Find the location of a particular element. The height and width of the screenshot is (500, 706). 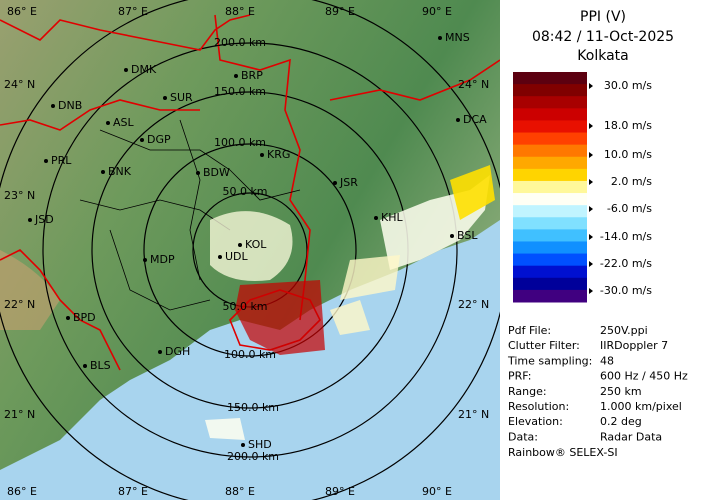

range-label: 50.0 km is located at coordinates (244, 191).